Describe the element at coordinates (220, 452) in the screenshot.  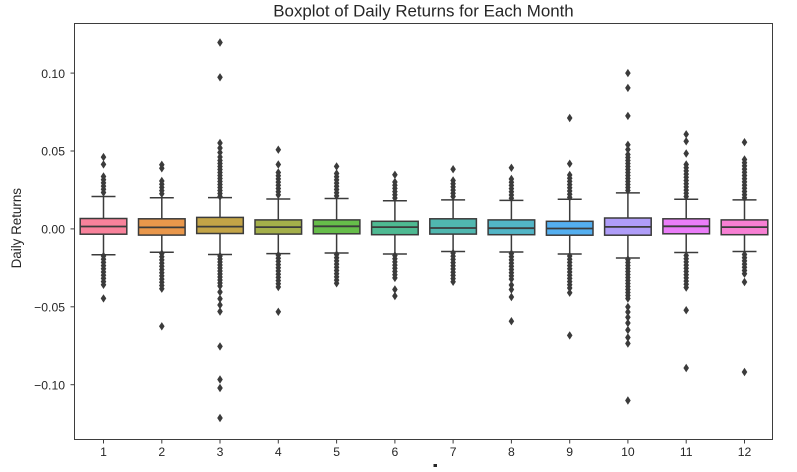
I see `svg-text: 3` at that location.